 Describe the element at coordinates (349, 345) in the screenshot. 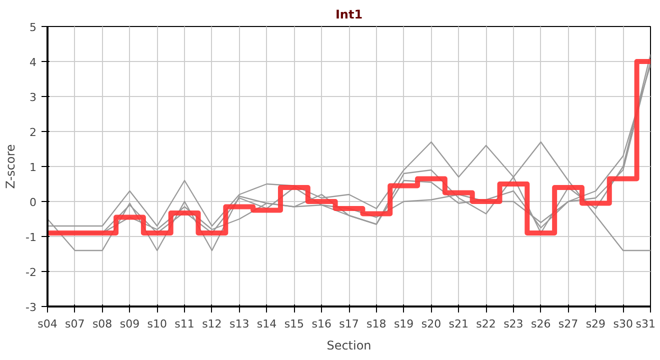

I see `x-axis-title: Section` at that location.